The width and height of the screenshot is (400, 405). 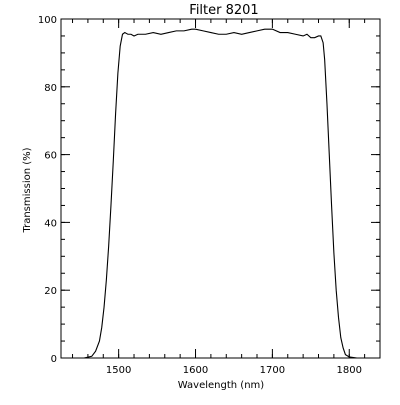 I want to click on x-tick-label: 1500, so click(x=118, y=370).